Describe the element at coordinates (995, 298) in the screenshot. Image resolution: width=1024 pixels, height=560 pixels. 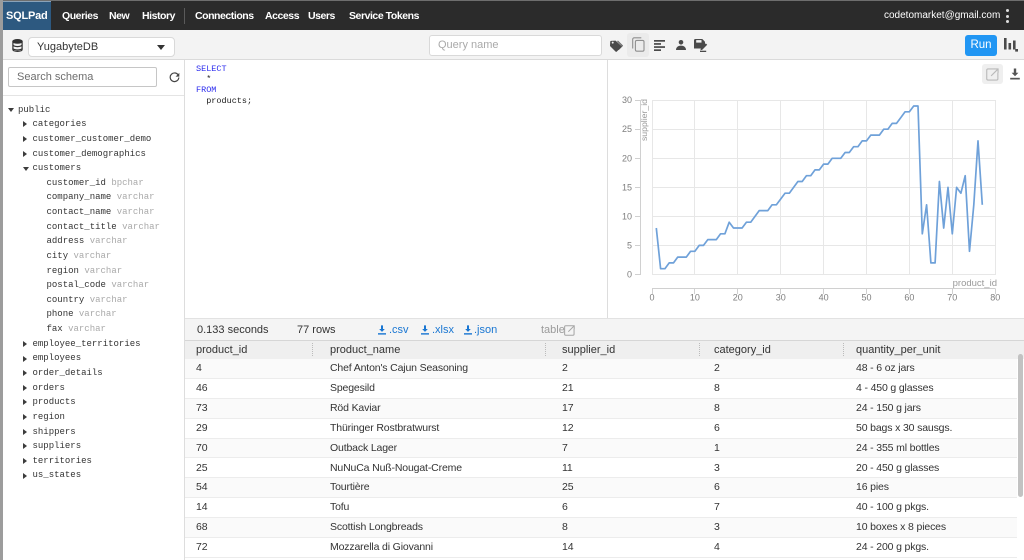
I see `svg-text: 80` at that location.